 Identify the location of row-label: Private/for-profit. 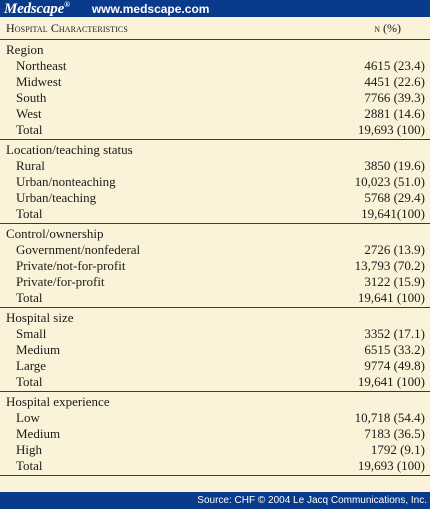
(60, 281).